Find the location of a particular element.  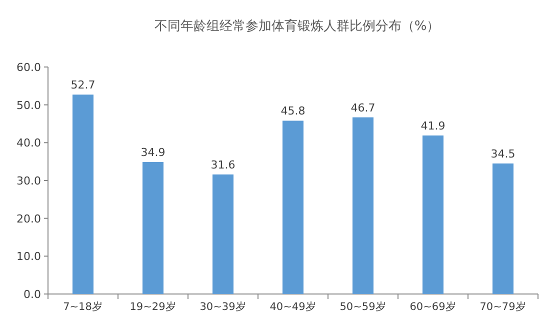

data-label: 34.9 is located at coordinates (153, 152).